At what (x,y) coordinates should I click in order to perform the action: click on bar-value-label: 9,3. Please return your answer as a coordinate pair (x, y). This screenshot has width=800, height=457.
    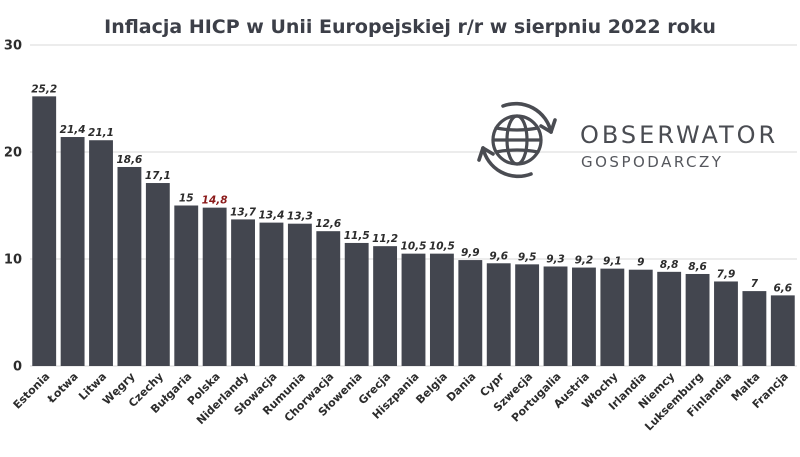
    Looking at the image, I should click on (555, 259).